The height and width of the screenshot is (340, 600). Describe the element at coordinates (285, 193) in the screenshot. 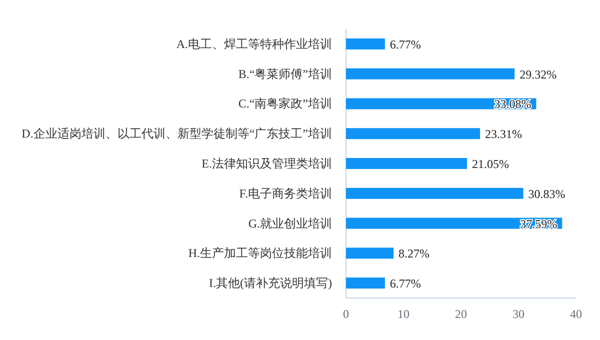

I see `y-tick-label: F.电子商务类培训` at that location.